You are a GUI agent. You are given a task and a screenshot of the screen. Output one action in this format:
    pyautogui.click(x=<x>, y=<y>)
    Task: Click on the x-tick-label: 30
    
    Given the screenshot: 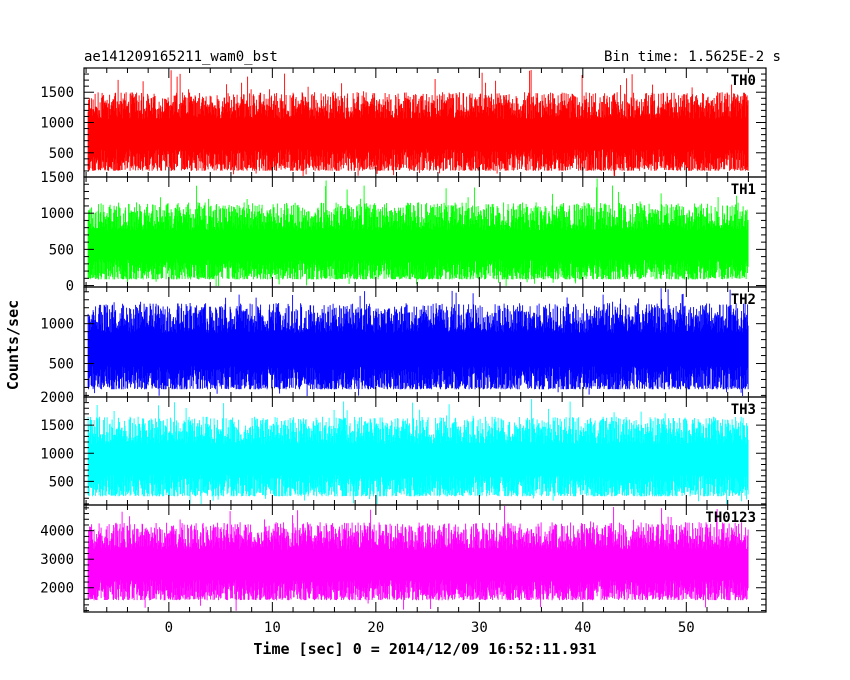 What is the action you would take?
    pyautogui.click(x=479, y=628)
    